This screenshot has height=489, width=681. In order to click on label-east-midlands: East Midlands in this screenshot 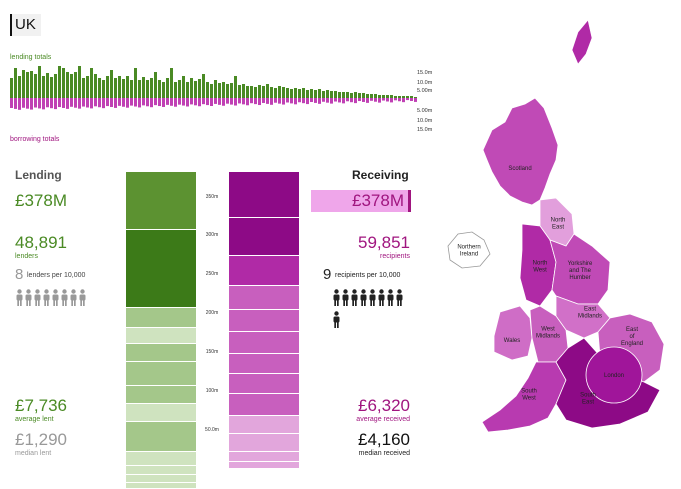, I will do `click(590, 313)`.